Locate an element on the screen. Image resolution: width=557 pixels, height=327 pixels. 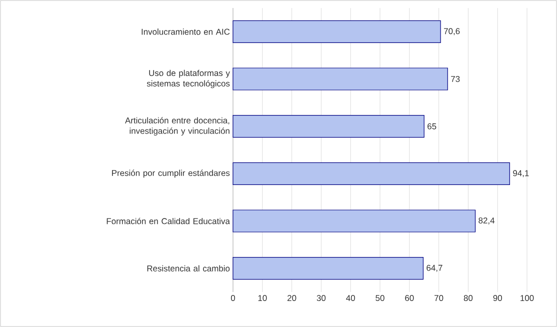
x-tick-label: 20 is located at coordinates (292, 298).